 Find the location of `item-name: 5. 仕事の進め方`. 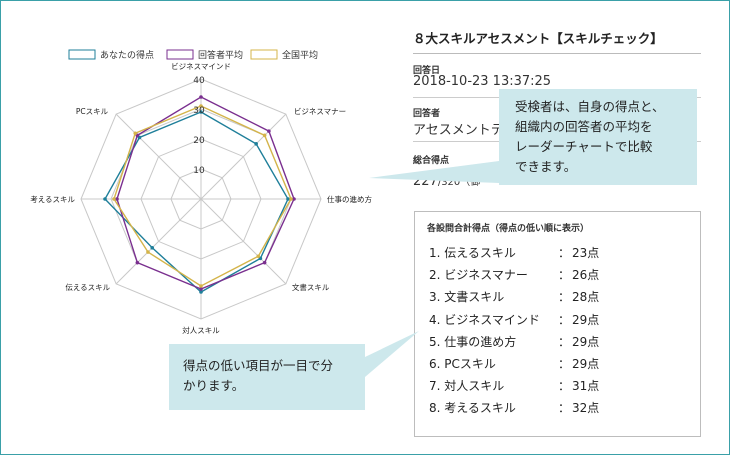

item-name: 5. 仕事の進め方 is located at coordinates (473, 341).